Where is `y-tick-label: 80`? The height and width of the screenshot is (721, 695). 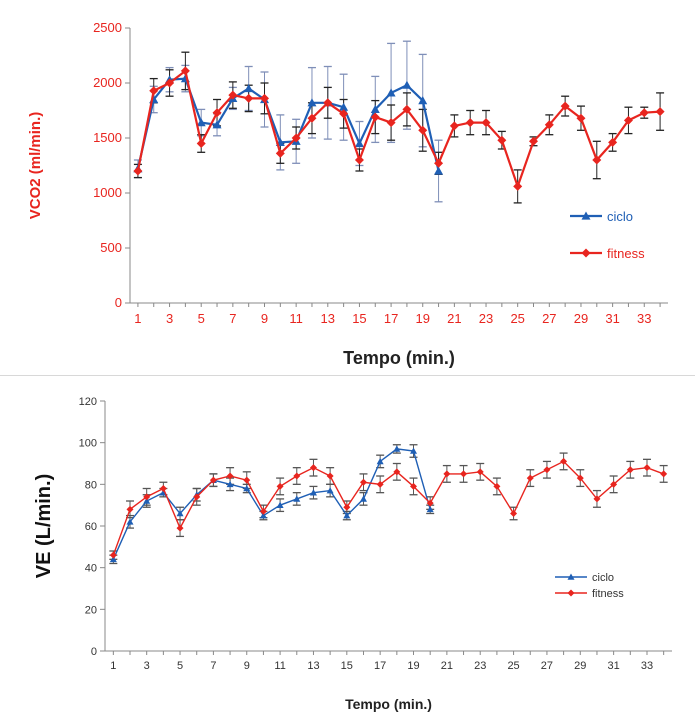 y-tick-label: 80 is located at coordinates (91, 485).